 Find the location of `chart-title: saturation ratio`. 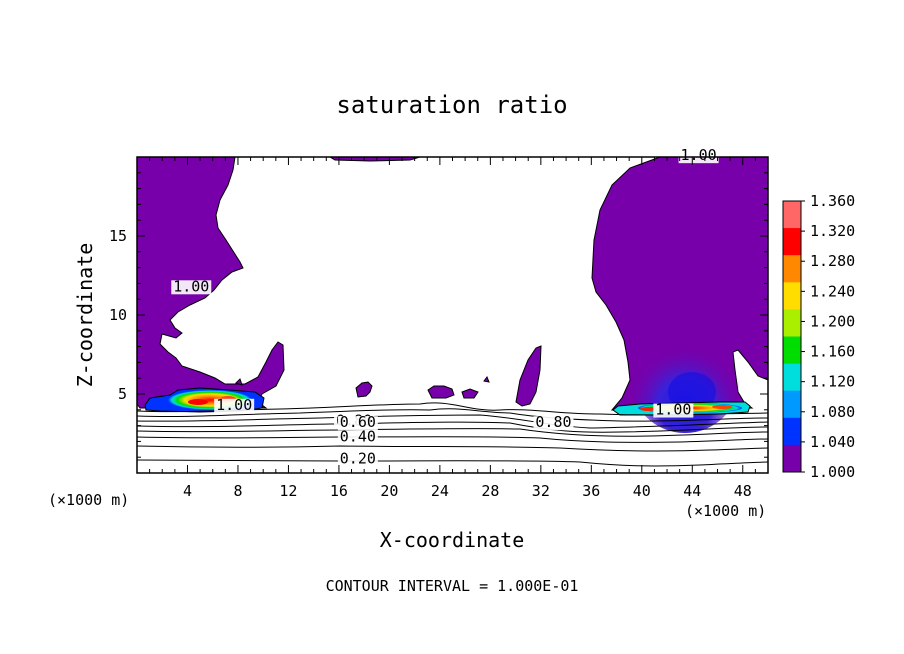

chart-title: saturation ratio is located at coordinates (451, 105).